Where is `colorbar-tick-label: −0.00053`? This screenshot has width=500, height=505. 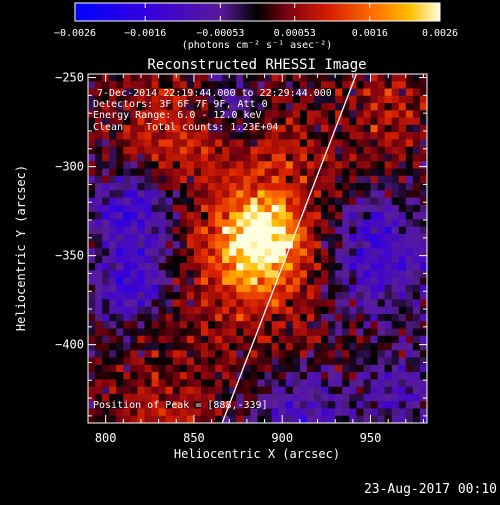 colorbar-tick-label: −0.00053 is located at coordinates (220, 33).